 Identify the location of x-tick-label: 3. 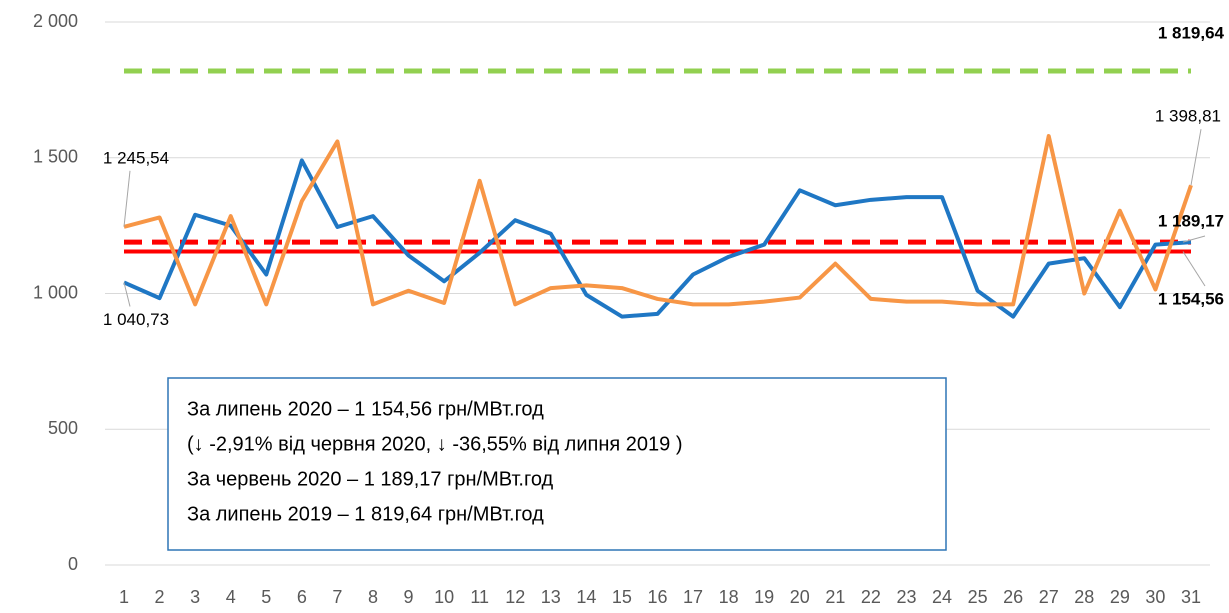
(195, 597).